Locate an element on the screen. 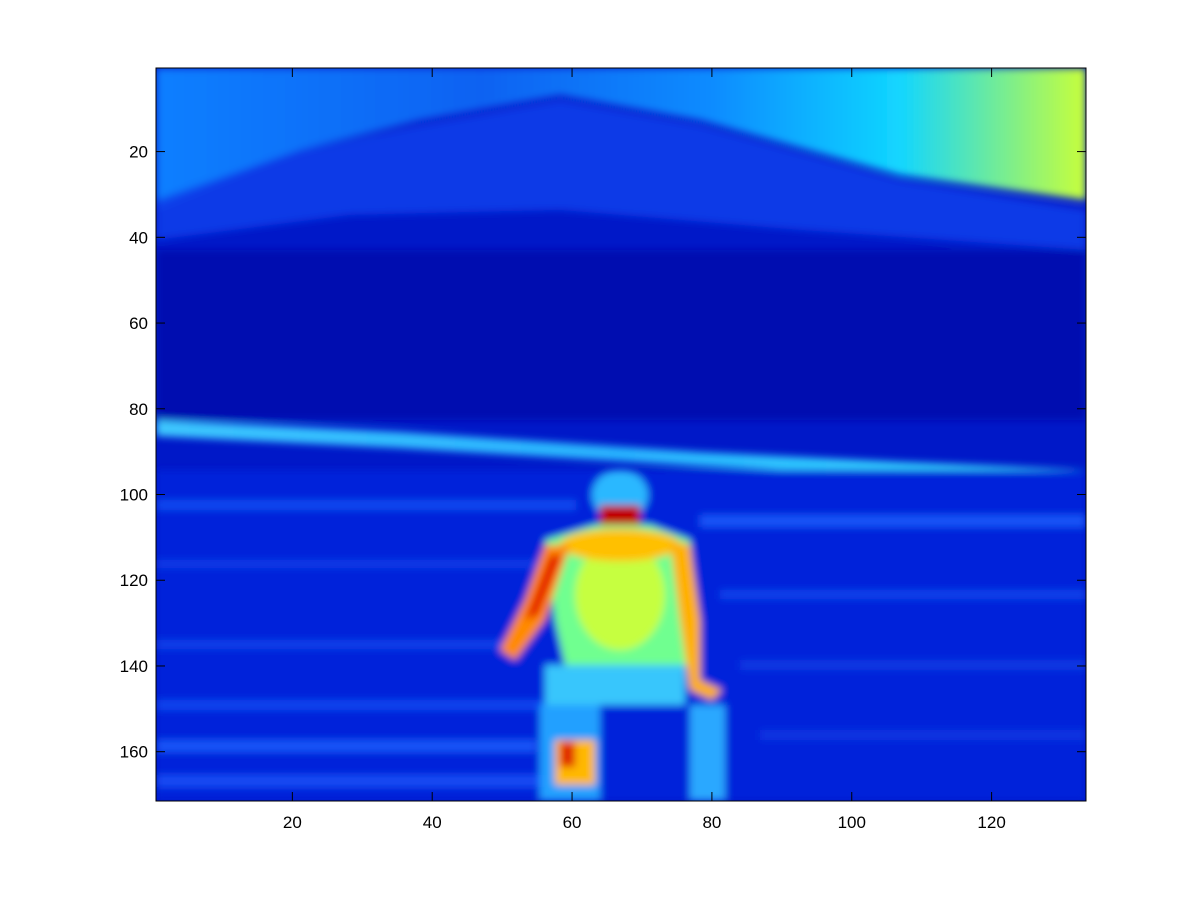 Image resolution: width=1200 pixels, height=900 pixels. heatmap-figure-foot-core is located at coordinates (567, 754).